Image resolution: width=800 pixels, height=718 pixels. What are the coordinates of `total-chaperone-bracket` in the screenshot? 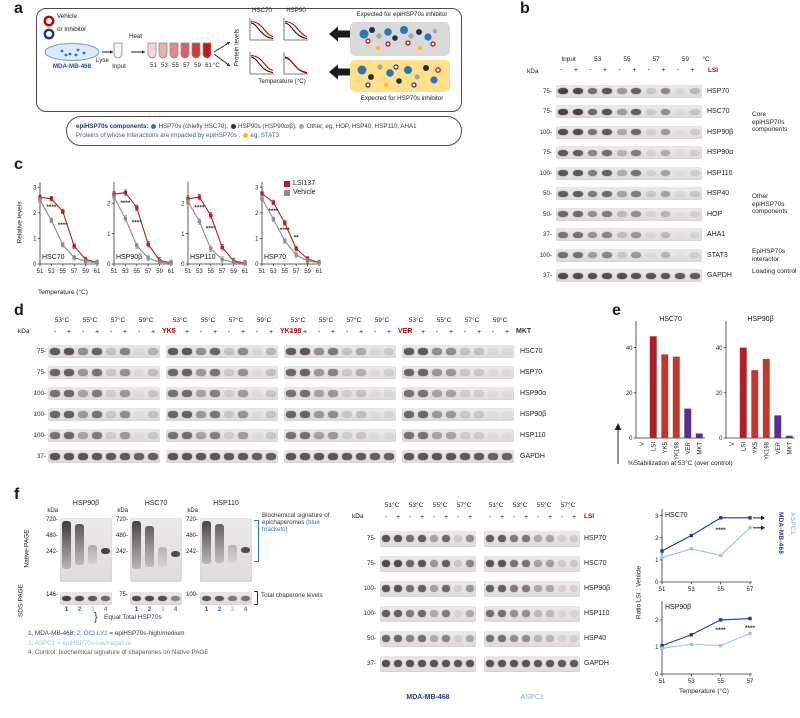 It's located at (256, 598).